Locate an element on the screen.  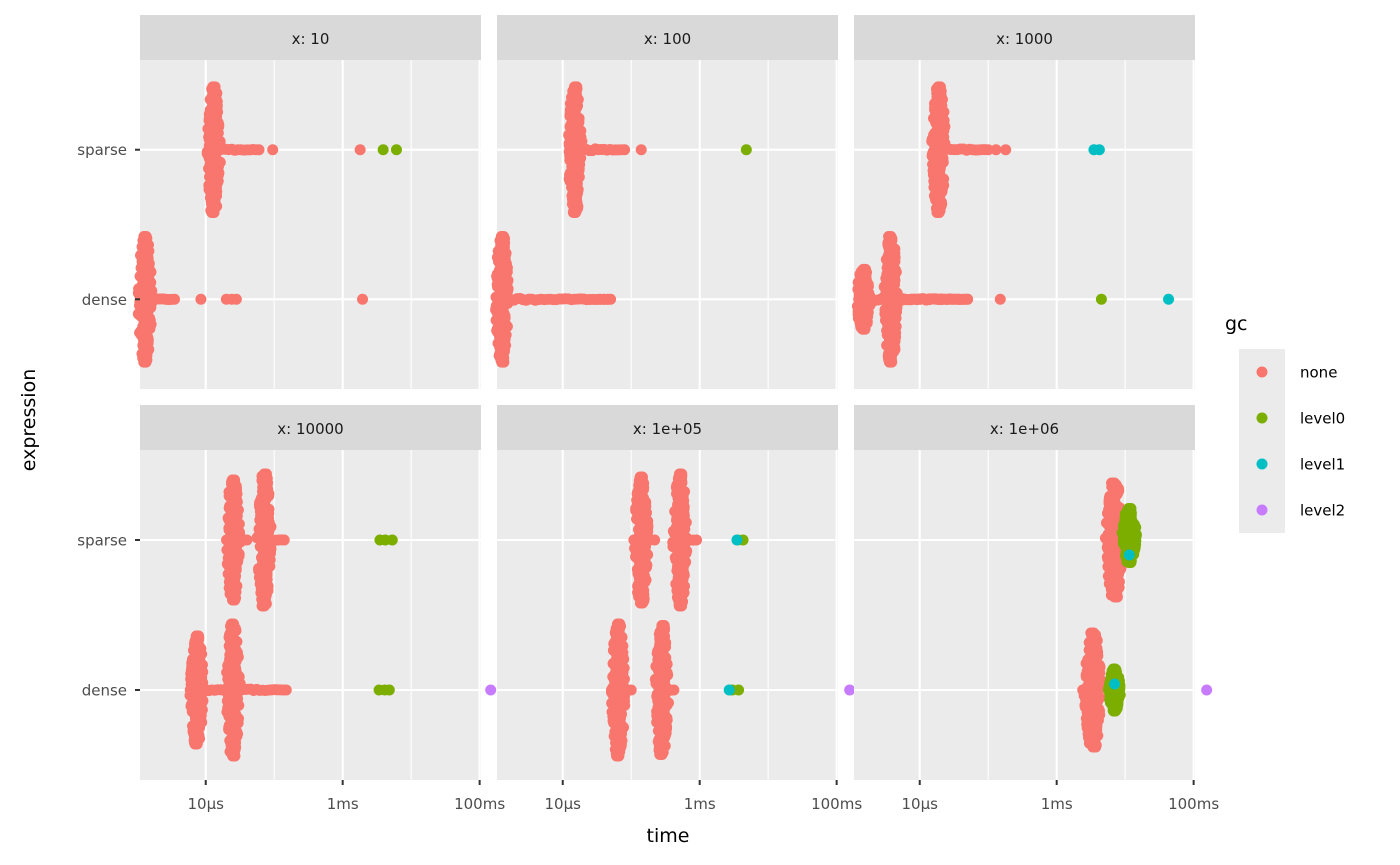
x-tick-label: 100ms is located at coordinates (836, 804).